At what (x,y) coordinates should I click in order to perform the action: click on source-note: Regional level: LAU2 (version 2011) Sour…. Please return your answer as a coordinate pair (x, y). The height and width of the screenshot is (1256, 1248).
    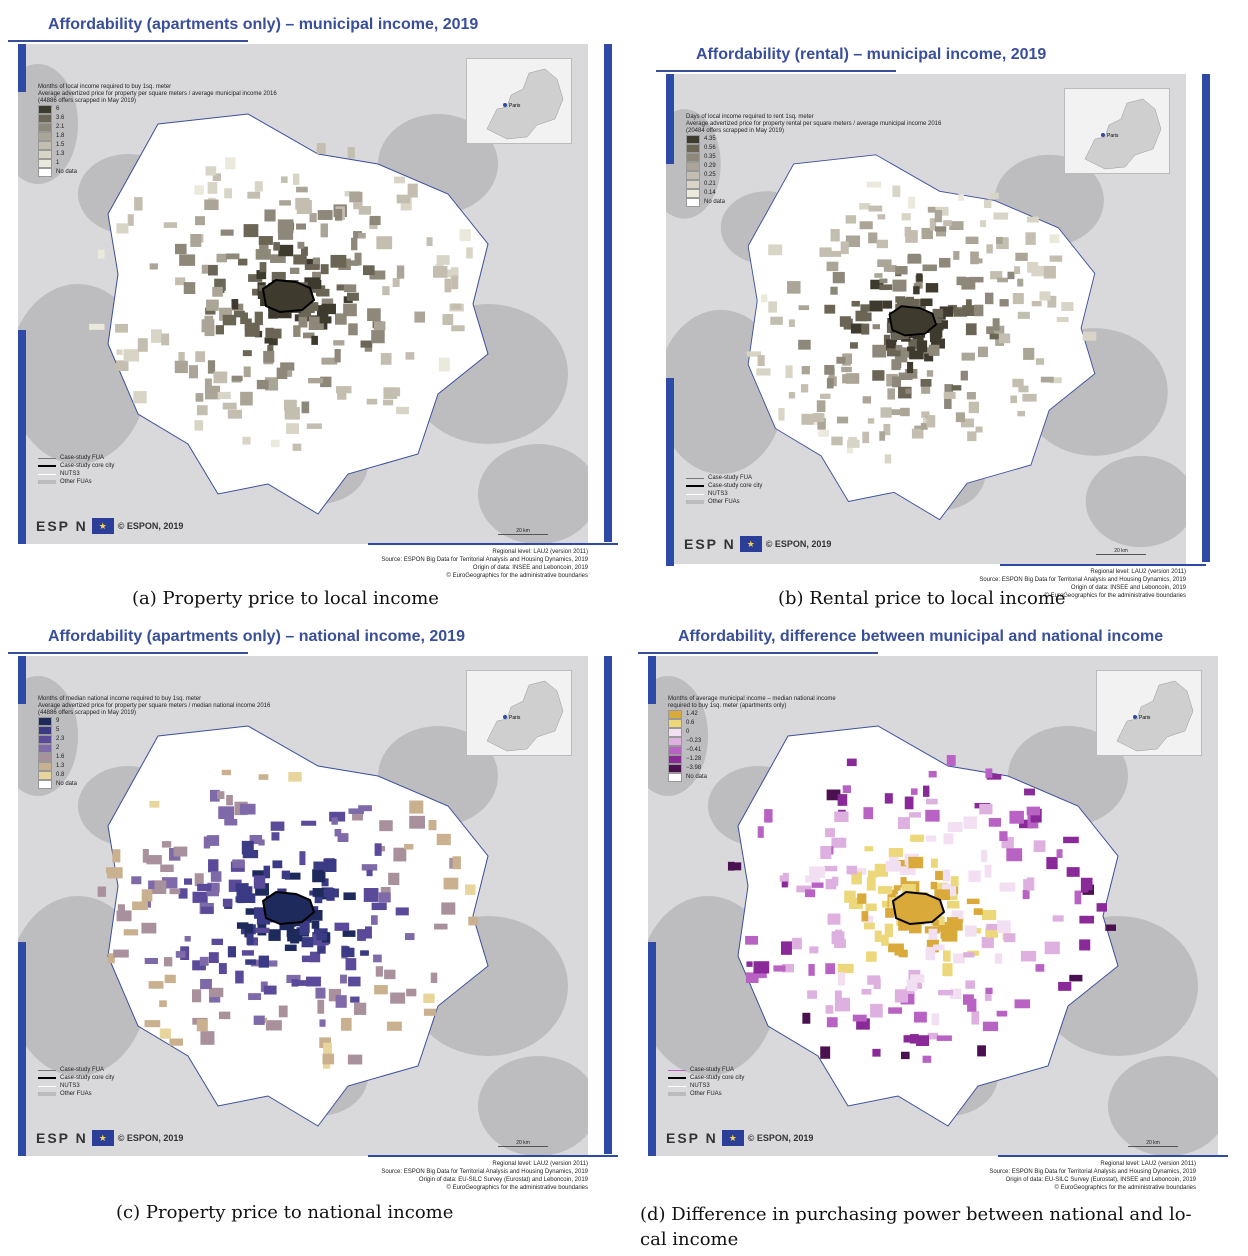
    Looking at the image, I should click on (484, 1176).